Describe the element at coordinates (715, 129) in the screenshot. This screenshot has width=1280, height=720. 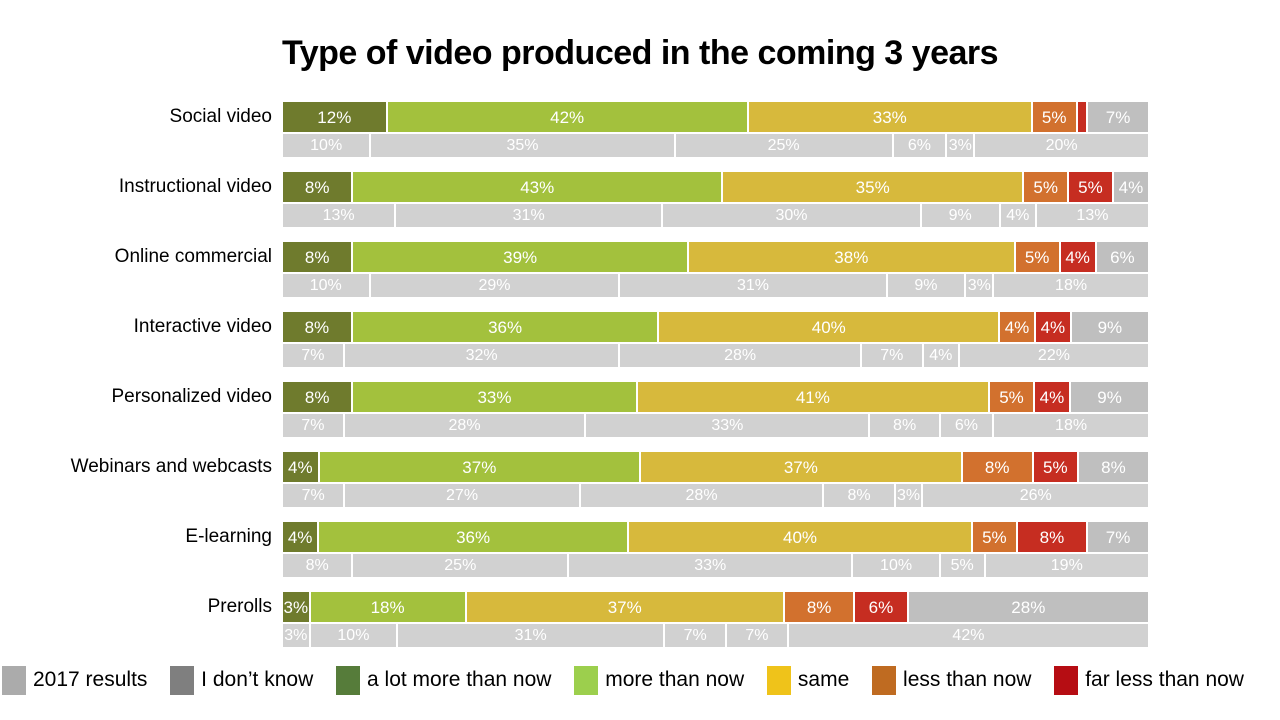
I see `category-bars: 12% 42% 33% 5% 7% 10% 35% 25% 6% 3% 20%` at that location.